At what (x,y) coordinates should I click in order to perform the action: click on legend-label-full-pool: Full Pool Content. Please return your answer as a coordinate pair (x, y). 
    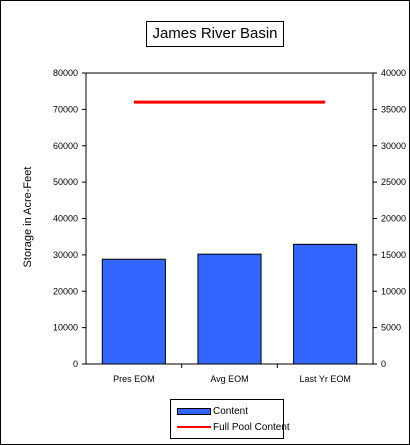
    Looking at the image, I should click on (251, 427).